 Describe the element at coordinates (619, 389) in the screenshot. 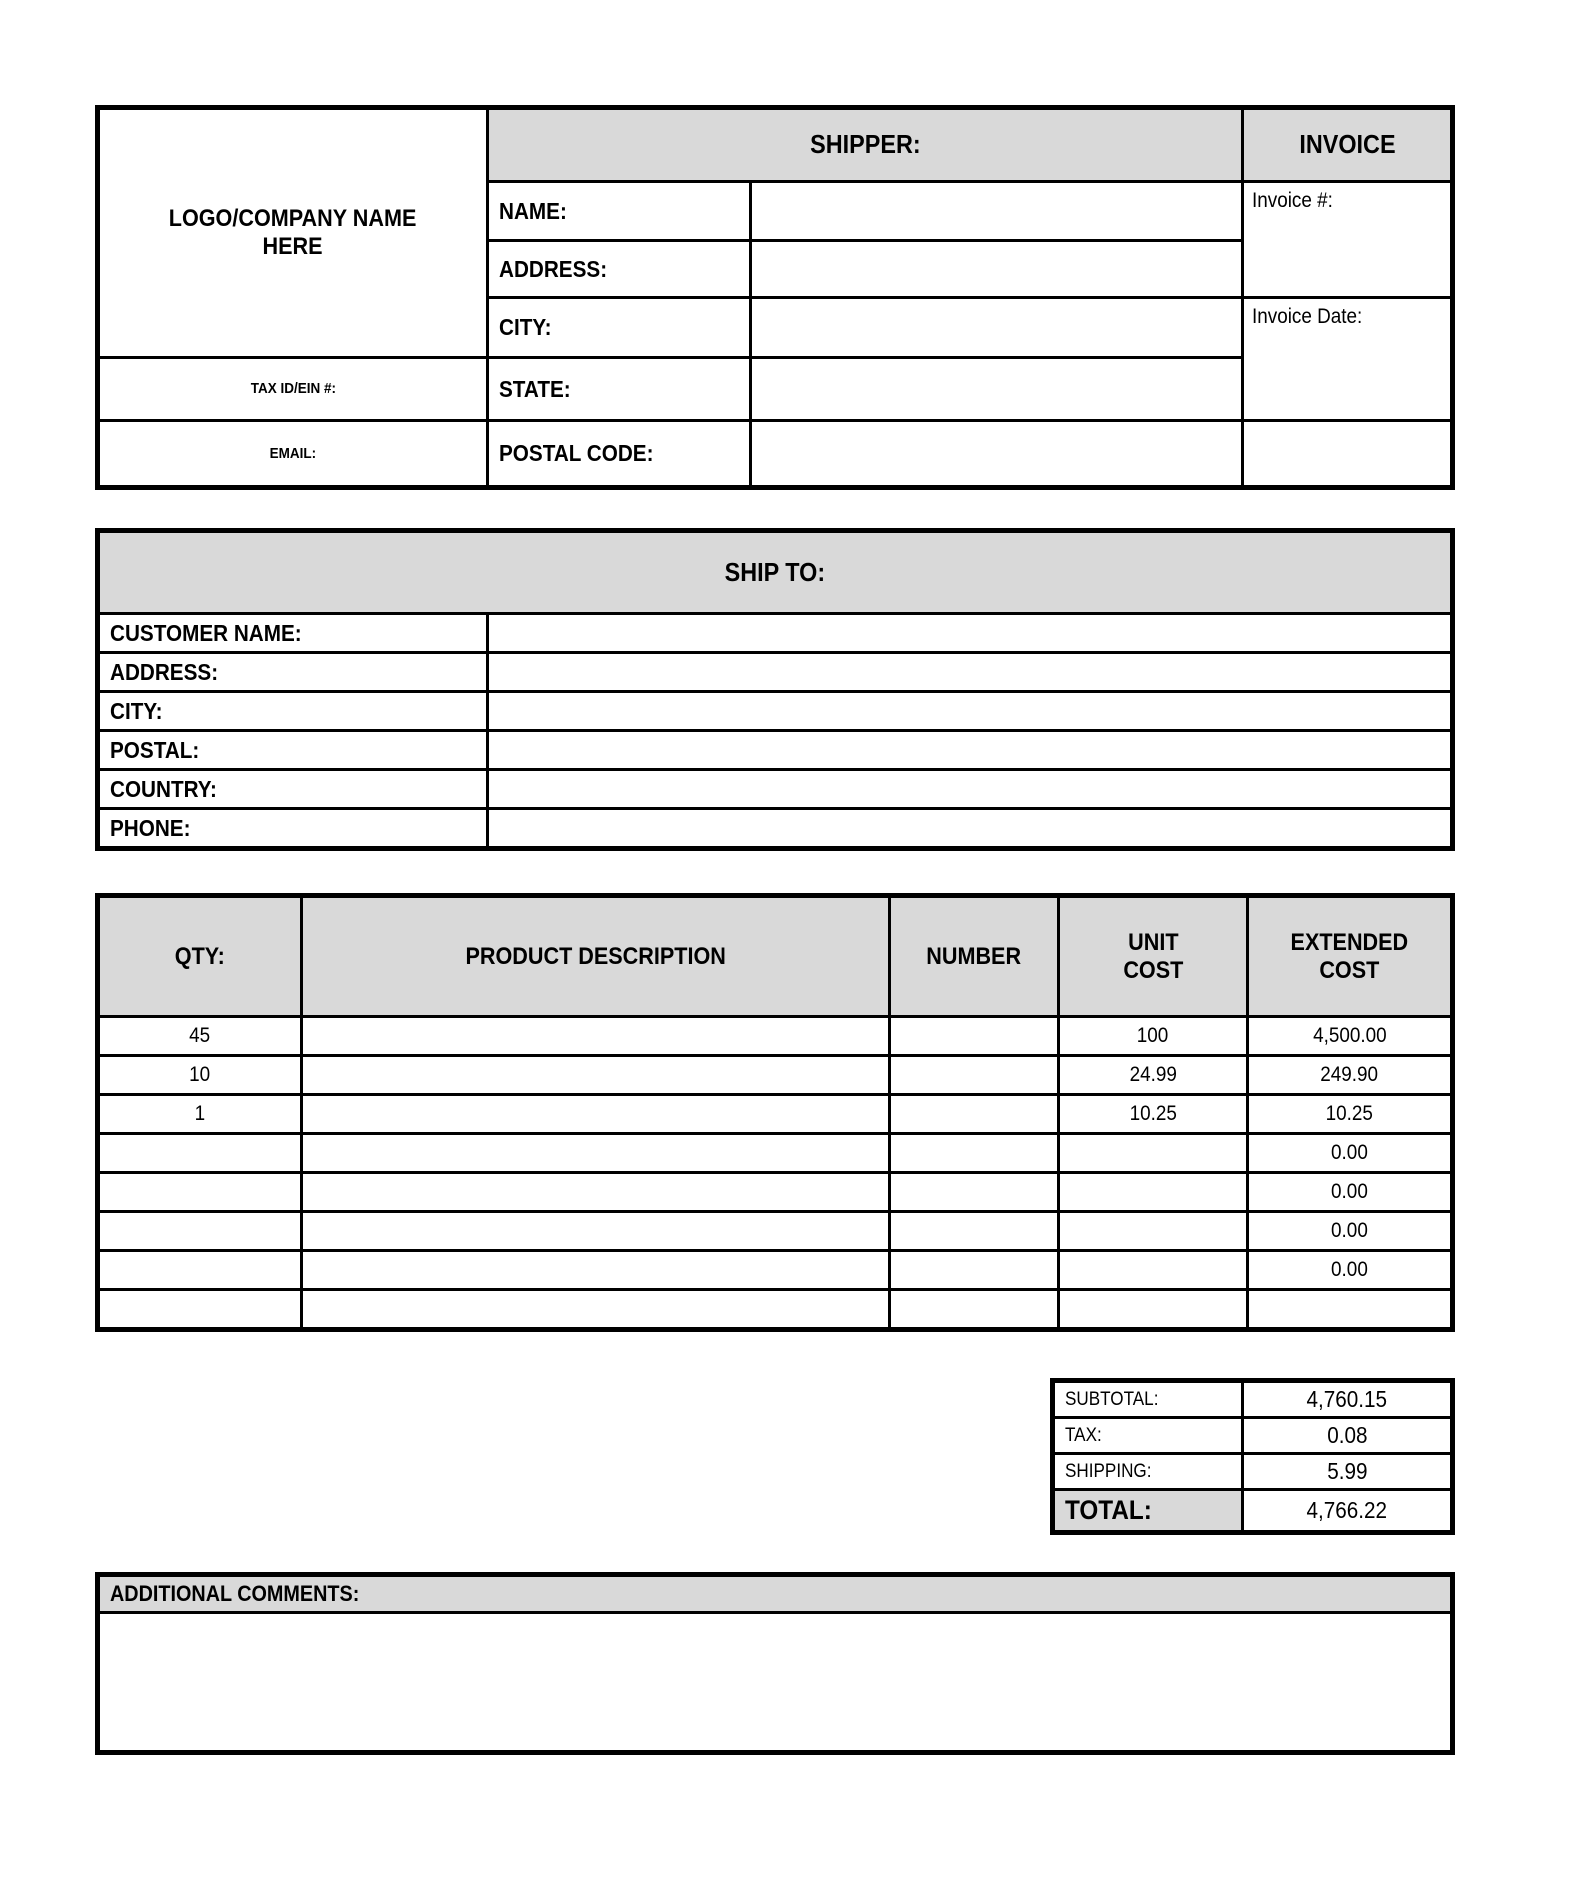

I see `shipper-state-label: STATE:` at that location.